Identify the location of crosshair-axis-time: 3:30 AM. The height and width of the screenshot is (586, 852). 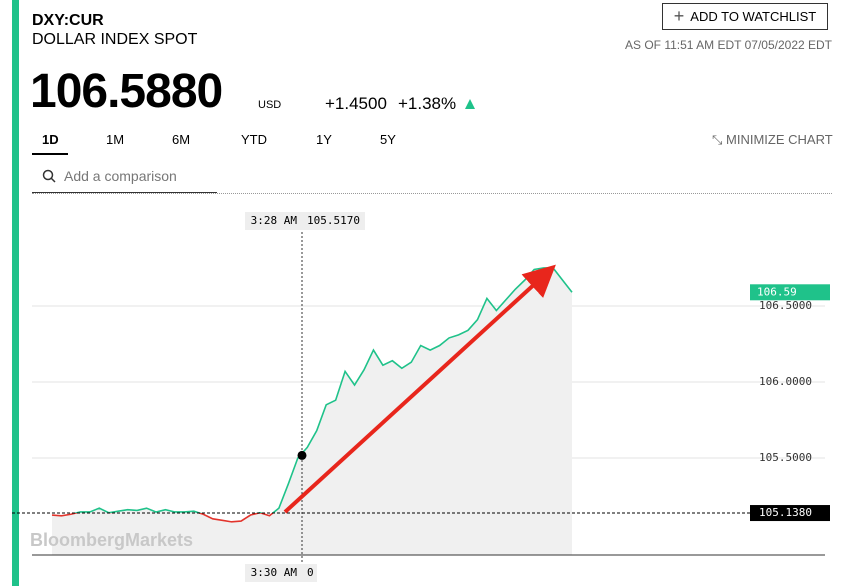
(274, 572).